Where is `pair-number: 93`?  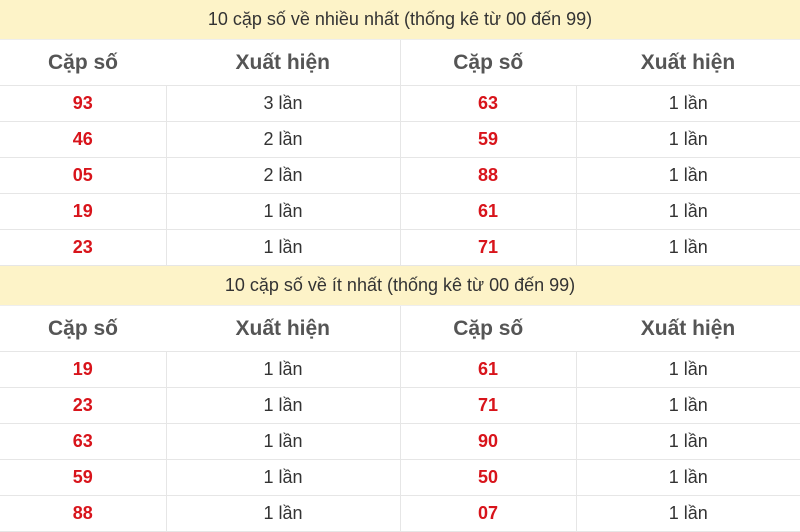 pair-number: 93 is located at coordinates (83, 103).